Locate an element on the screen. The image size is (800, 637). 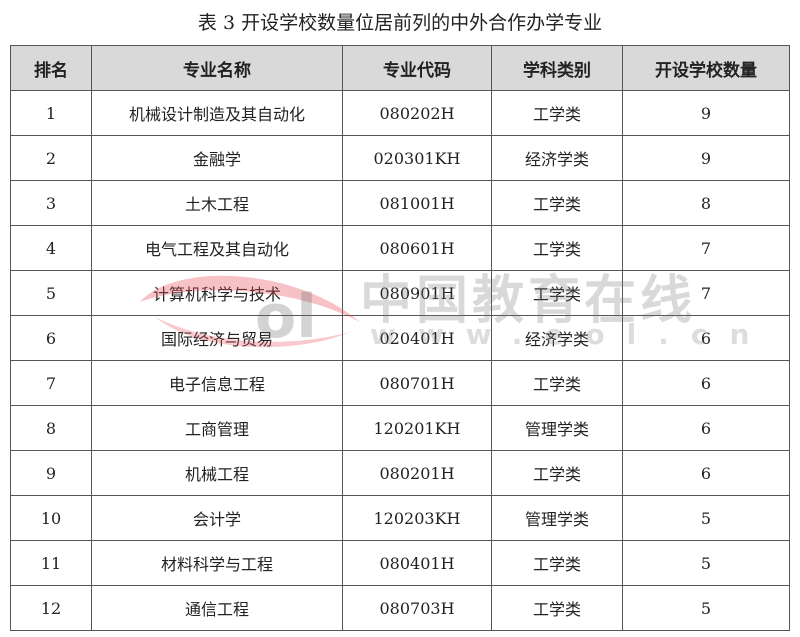
table-row: 1 机械设计制造及其自动化 080202H 工学类 9 is located at coordinates (400, 113).